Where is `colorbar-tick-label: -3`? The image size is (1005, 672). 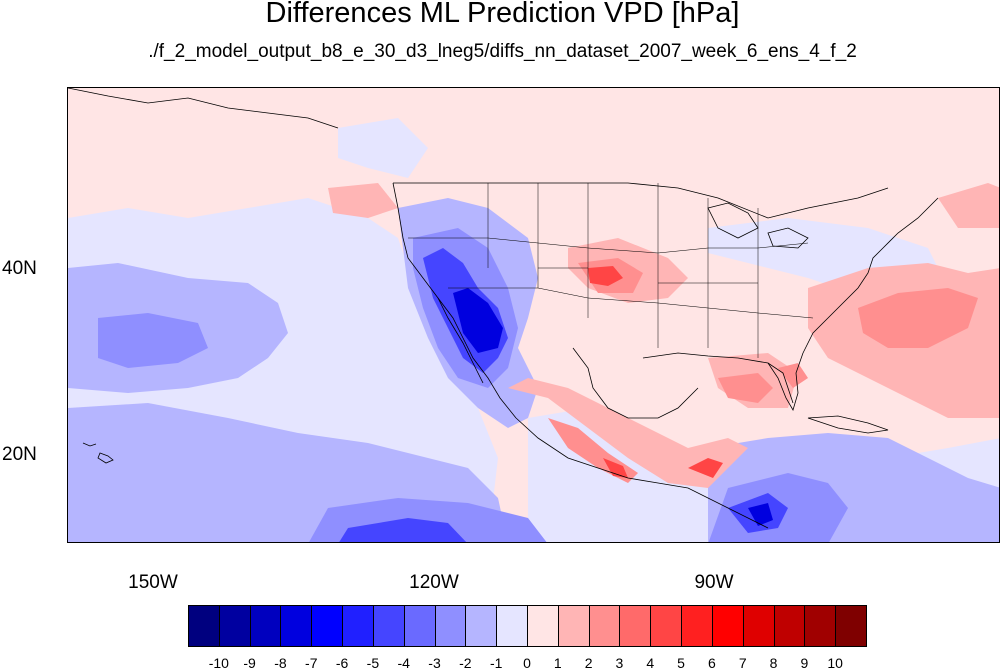
colorbar-tick-label: -3 is located at coordinates (434, 663).